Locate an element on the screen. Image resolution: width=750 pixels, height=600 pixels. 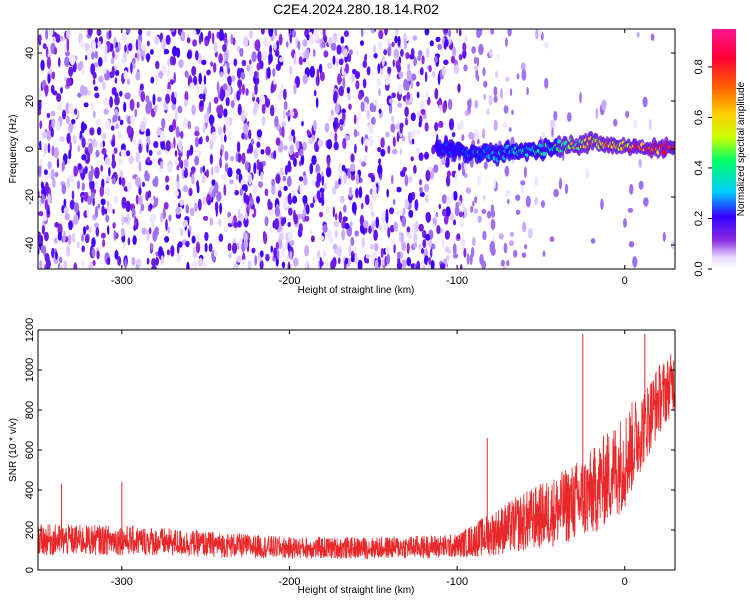
y-tick-label: 0 is located at coordinates (30, 149).